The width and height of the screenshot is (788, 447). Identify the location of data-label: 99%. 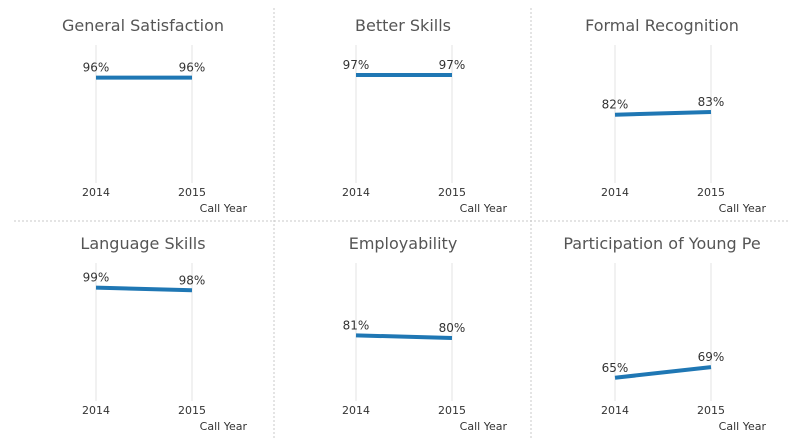
(96, 278).